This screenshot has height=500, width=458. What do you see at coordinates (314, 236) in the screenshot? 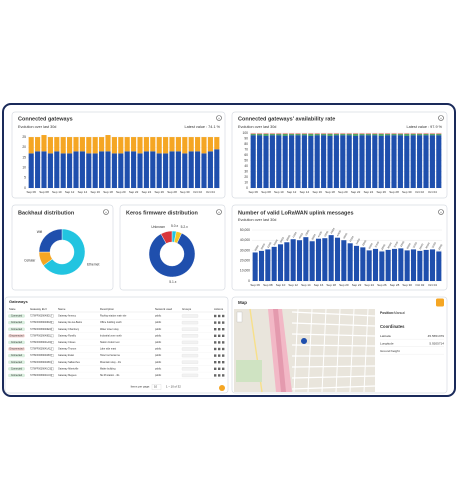
I see `value-label: 39000` at bounding box center [314, 236].